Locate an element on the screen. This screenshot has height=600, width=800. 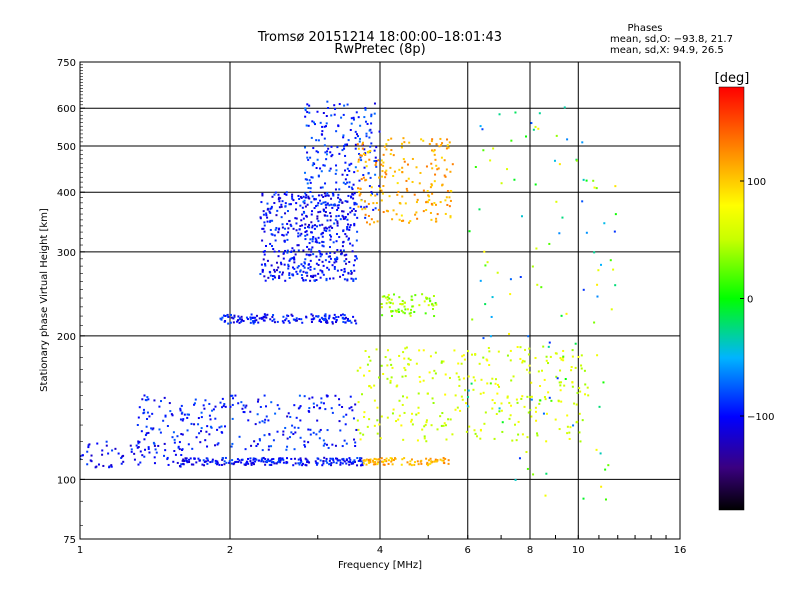
y-axis-label: Stationary phase Virtual Height [km] is located at coordinates (44, 300).